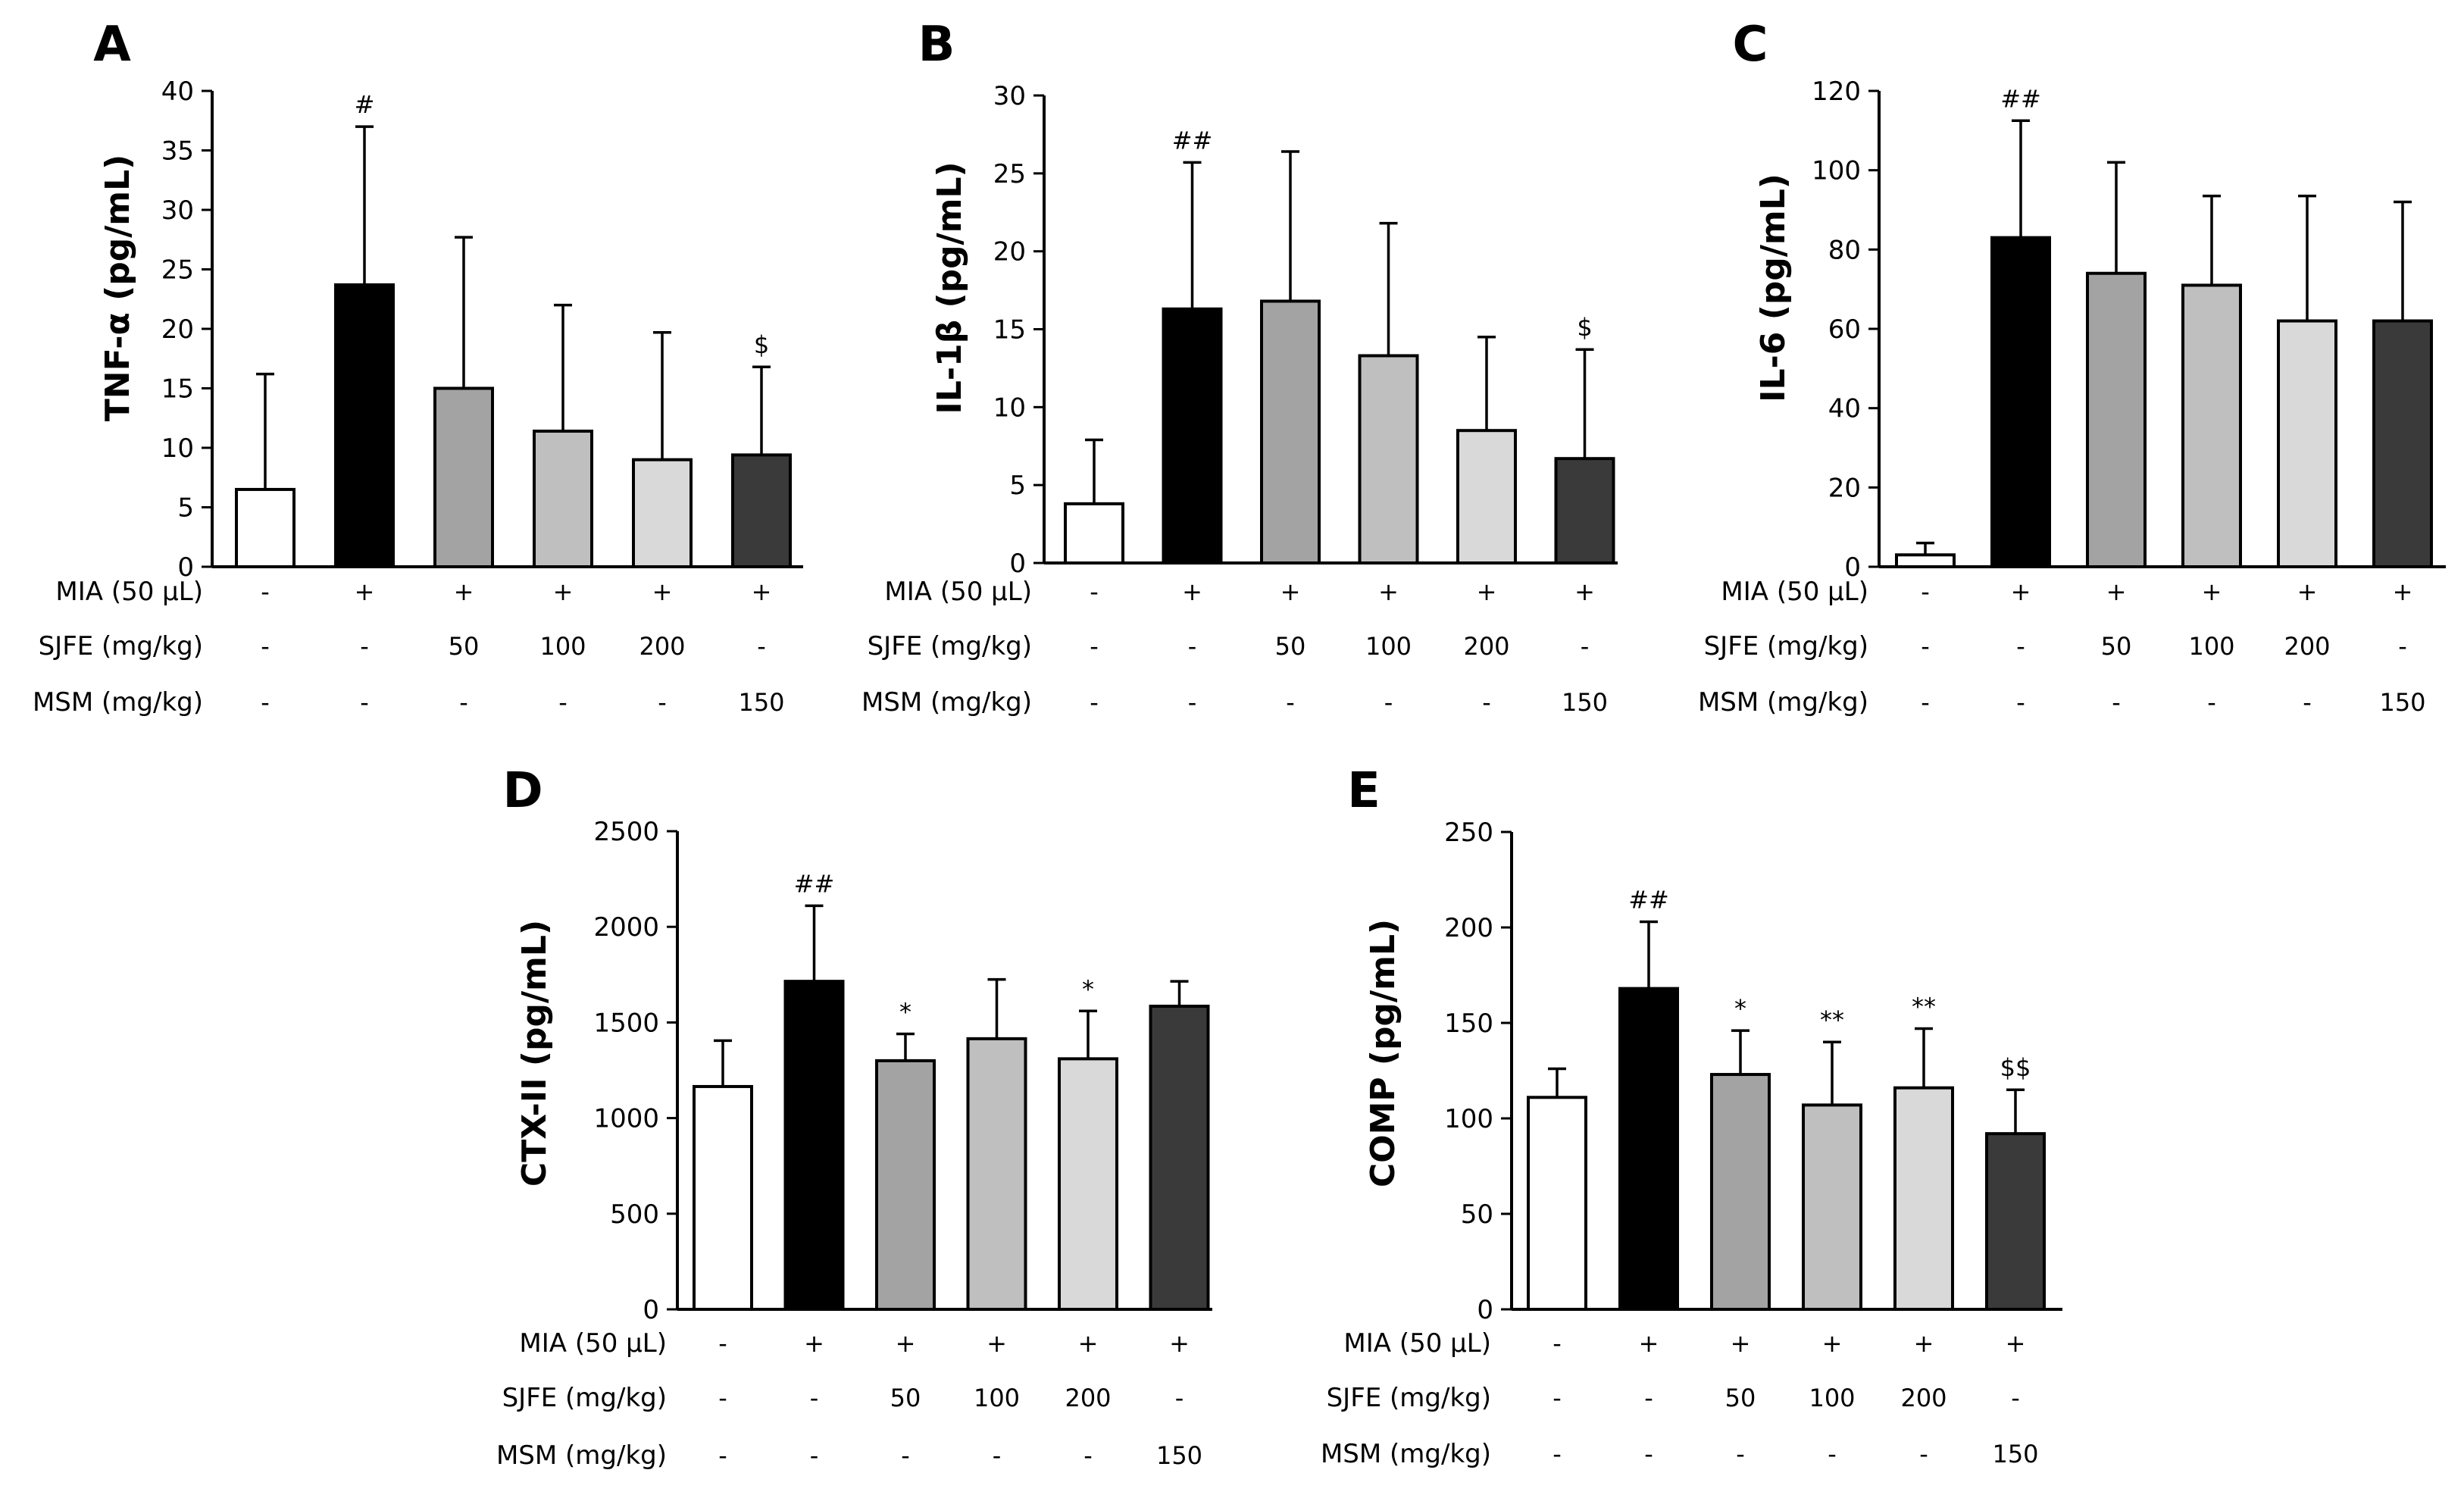 This screenshot has height=1498, width=2464. Describe the element at coordinates (1832, 1019) in the screenshot. I see `significance-mark: **` at that location.